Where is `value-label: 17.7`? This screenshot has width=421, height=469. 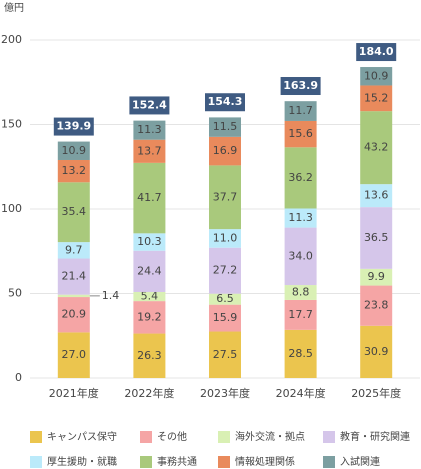
value-label: 17.7 is located at coordinates (300, 314).